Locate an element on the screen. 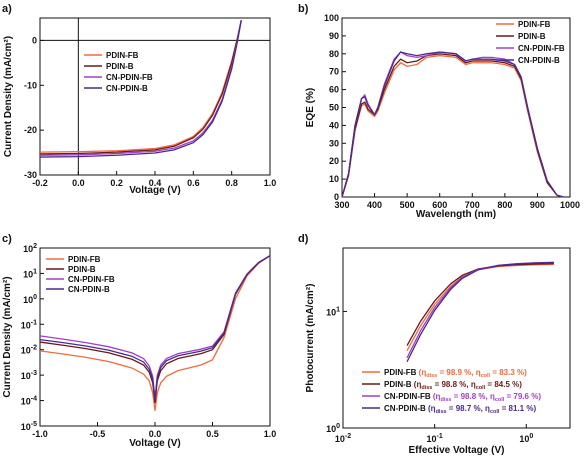  y-tick-label: -30 is located at coordinates (30, 175).